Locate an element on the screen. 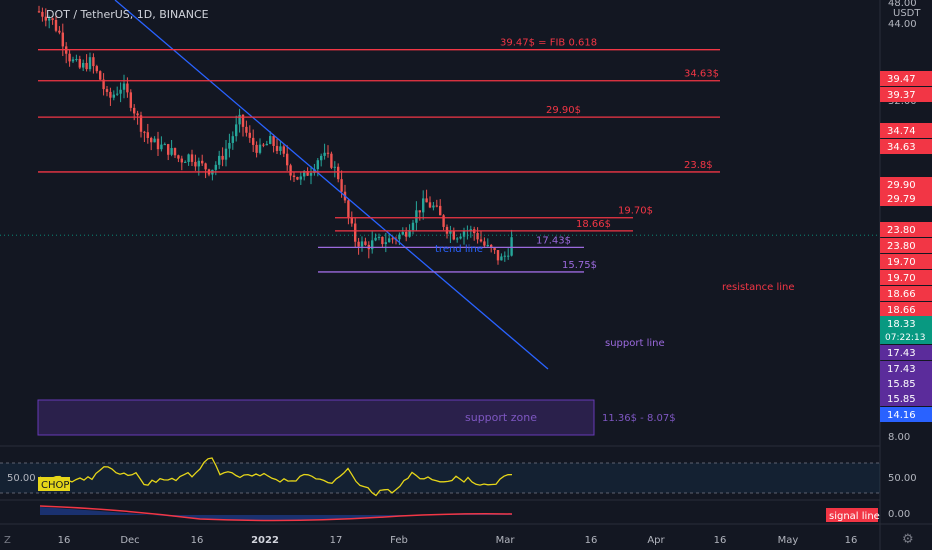 This screenshot has height=550, width=932. level-label-2: 29.90$ is located at coordinates (563, 110).